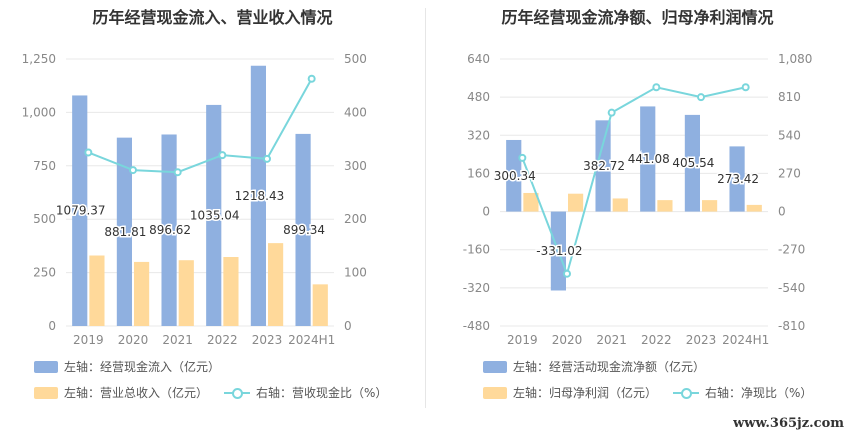 This screenshot has width=850, height=437. I want to click on legend-item-line: 右轴：营收现金比（%）, so click(305, 392).